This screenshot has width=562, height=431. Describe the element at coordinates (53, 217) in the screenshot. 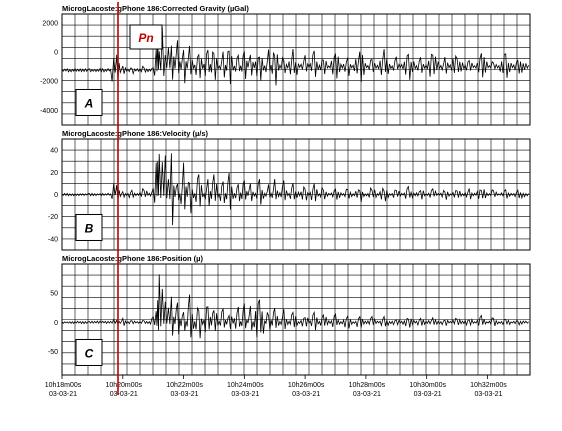

I see `y-tick-label: -20` at that location.